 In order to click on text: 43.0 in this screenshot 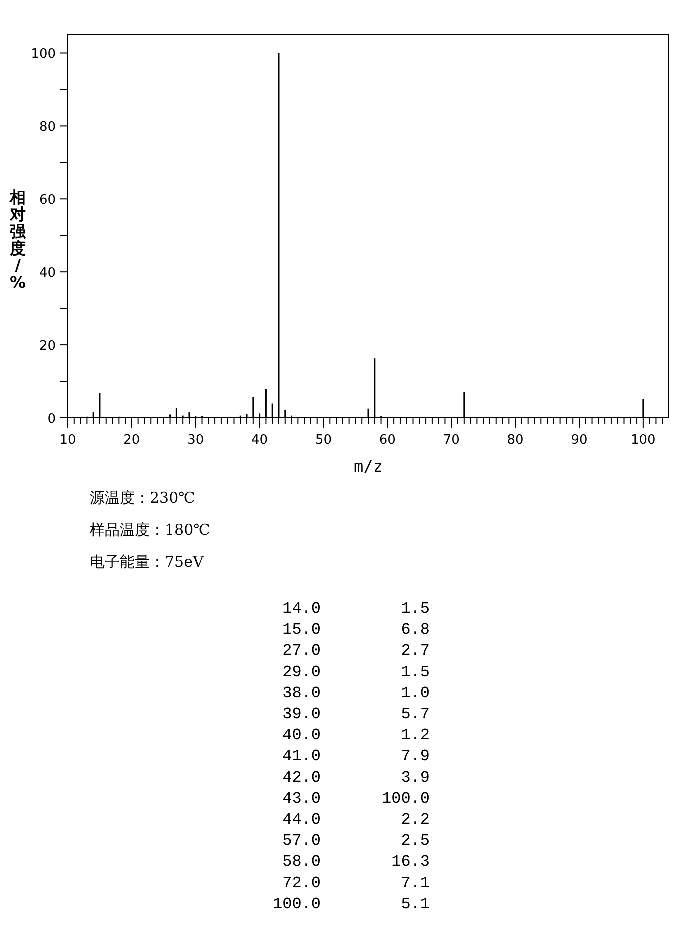, I will do `click(301, 799)`.